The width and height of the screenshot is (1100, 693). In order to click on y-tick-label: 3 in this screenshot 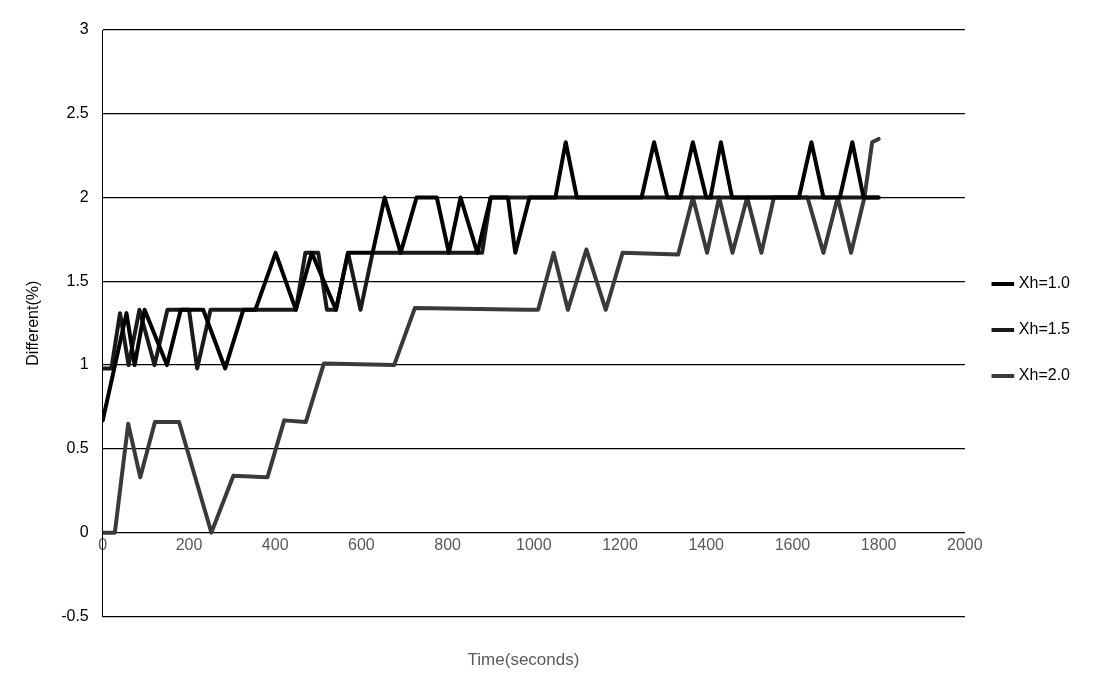, I will do `click(84, 29)`.